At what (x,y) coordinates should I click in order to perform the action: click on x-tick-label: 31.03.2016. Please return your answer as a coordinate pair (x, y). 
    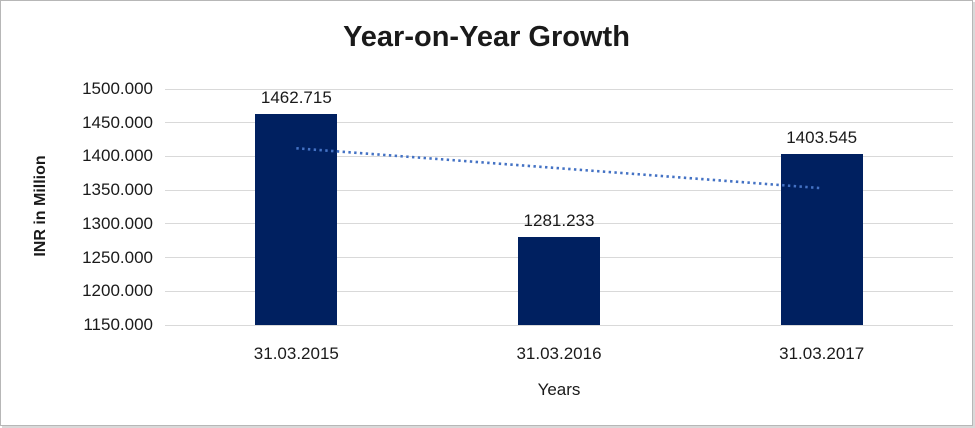
    Looking at the image, I should click on (559, 353).